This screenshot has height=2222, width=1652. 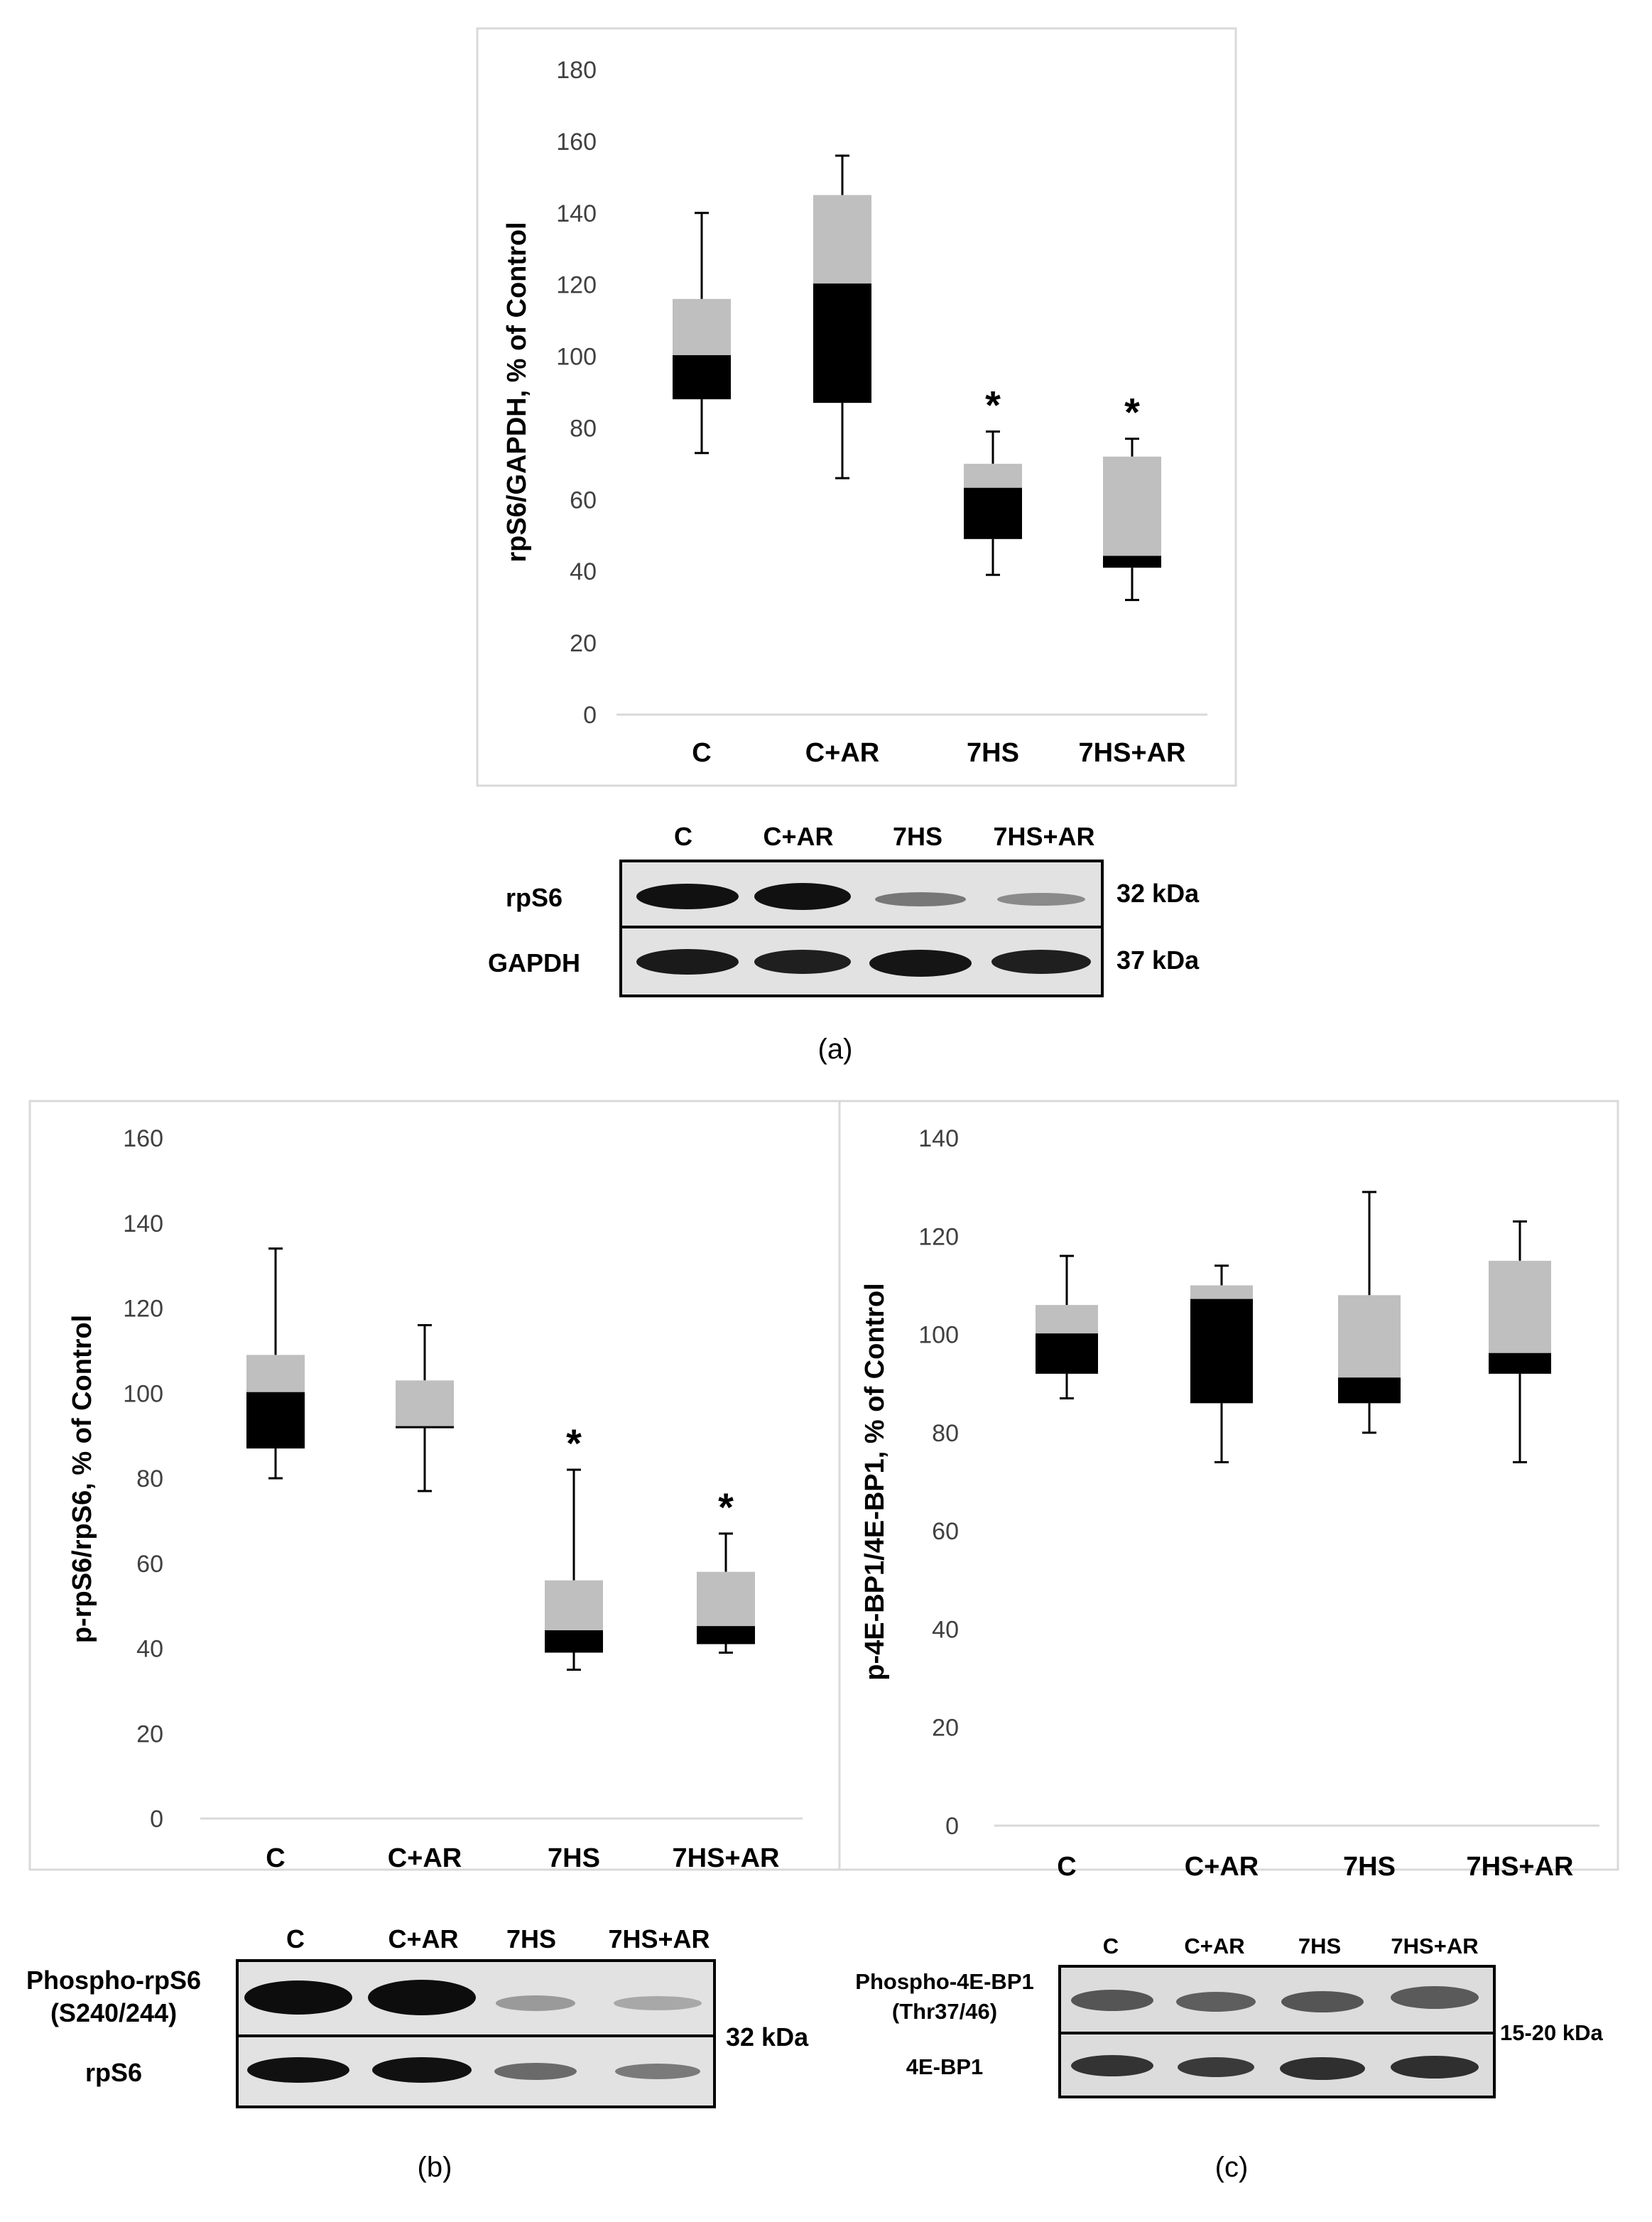 I want to click on caption-a: (a), so click(x=835, y=1049).